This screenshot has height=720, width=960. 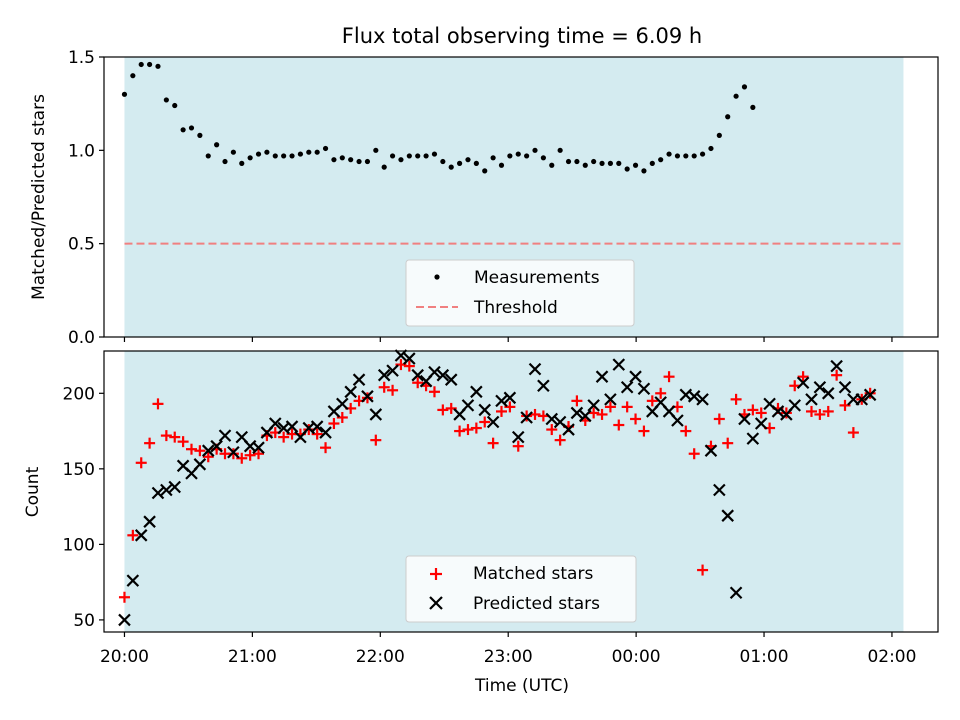 I want to click on count-y-axis-label: Count, so click(x=33, y=491).